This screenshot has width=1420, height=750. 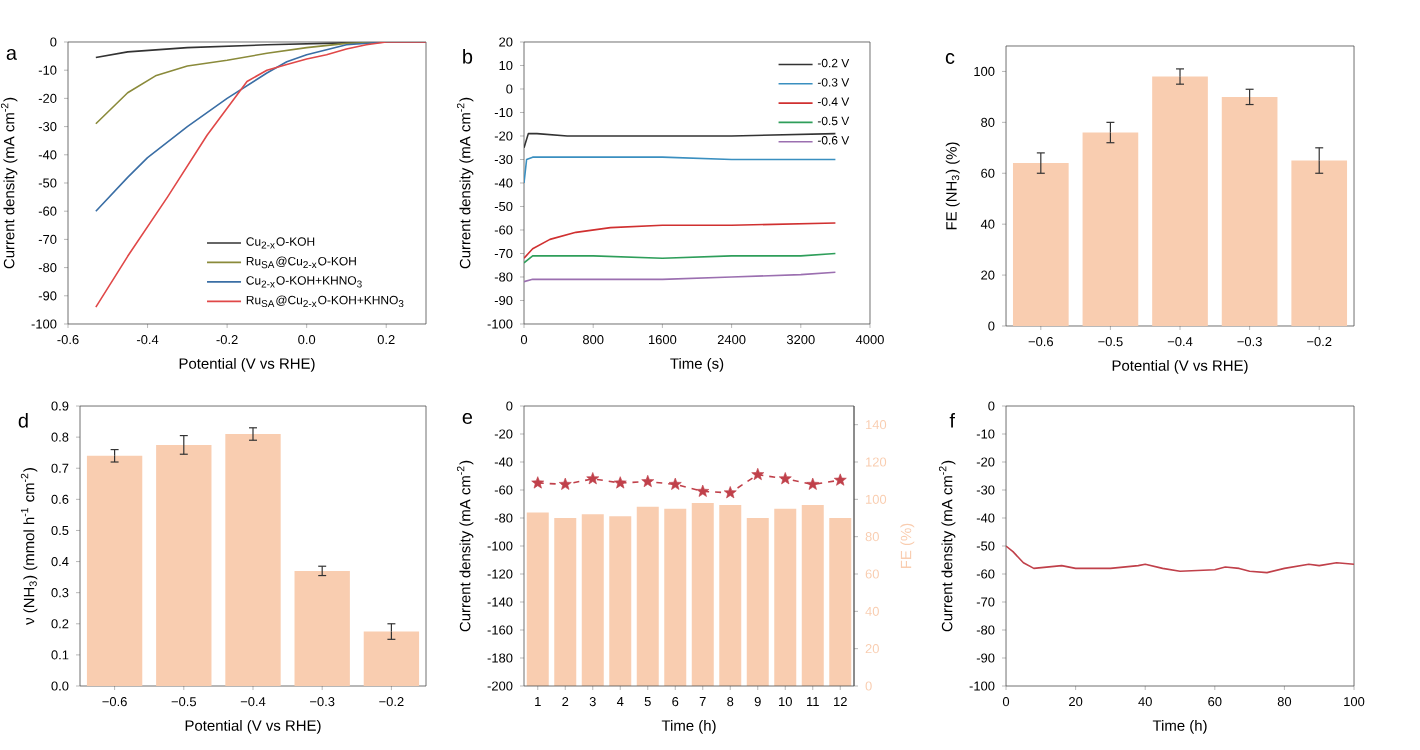 I want to click on text: c, so click(x=950, y=58).